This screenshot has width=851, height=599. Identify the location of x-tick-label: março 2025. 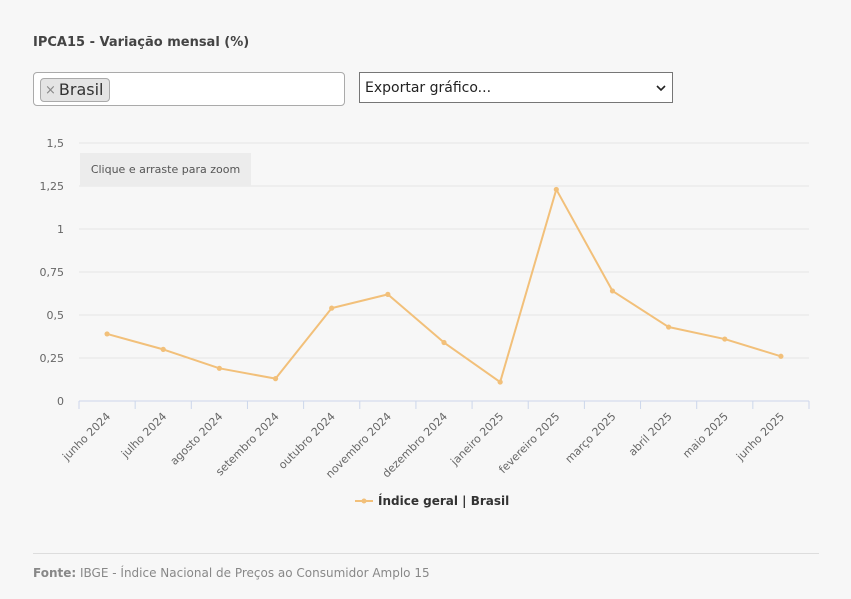
(591, 438).